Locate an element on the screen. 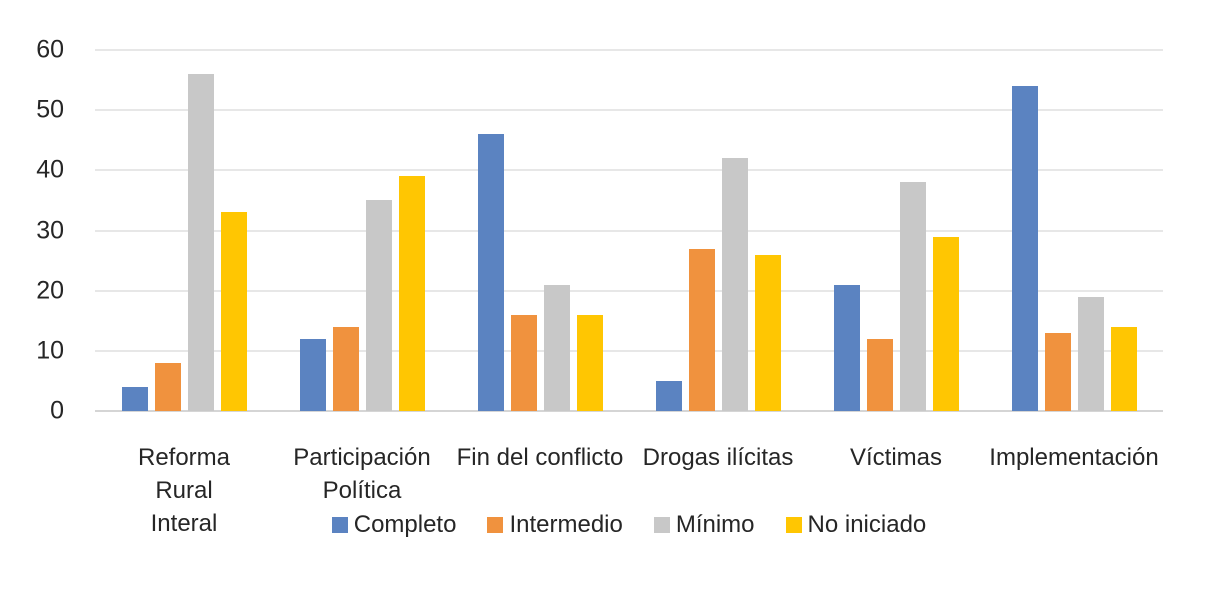 Image resolution: width=1214 pixels, height=591 pixels. legend-label-intermedio: Intermedio is located at coordinates (566, 524).